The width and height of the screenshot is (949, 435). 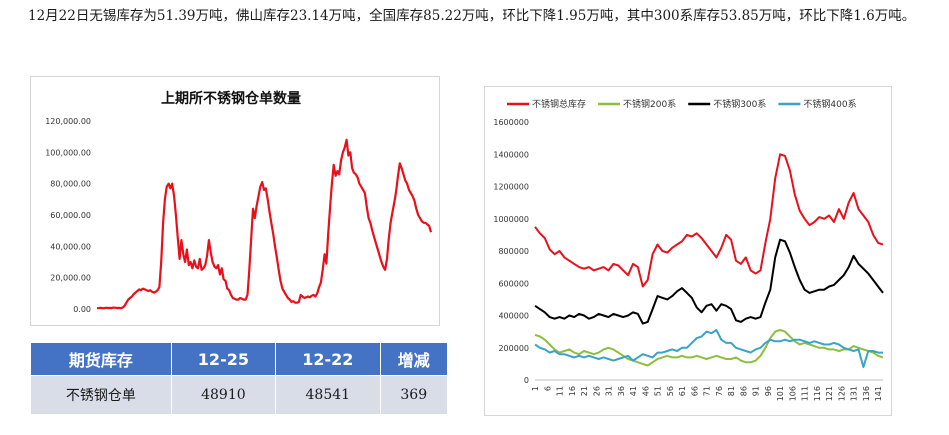 What do you see at coordinates (768, 391) in the screenshot?
I see `x-tick-label: 96` at bounding box center [768, 391].